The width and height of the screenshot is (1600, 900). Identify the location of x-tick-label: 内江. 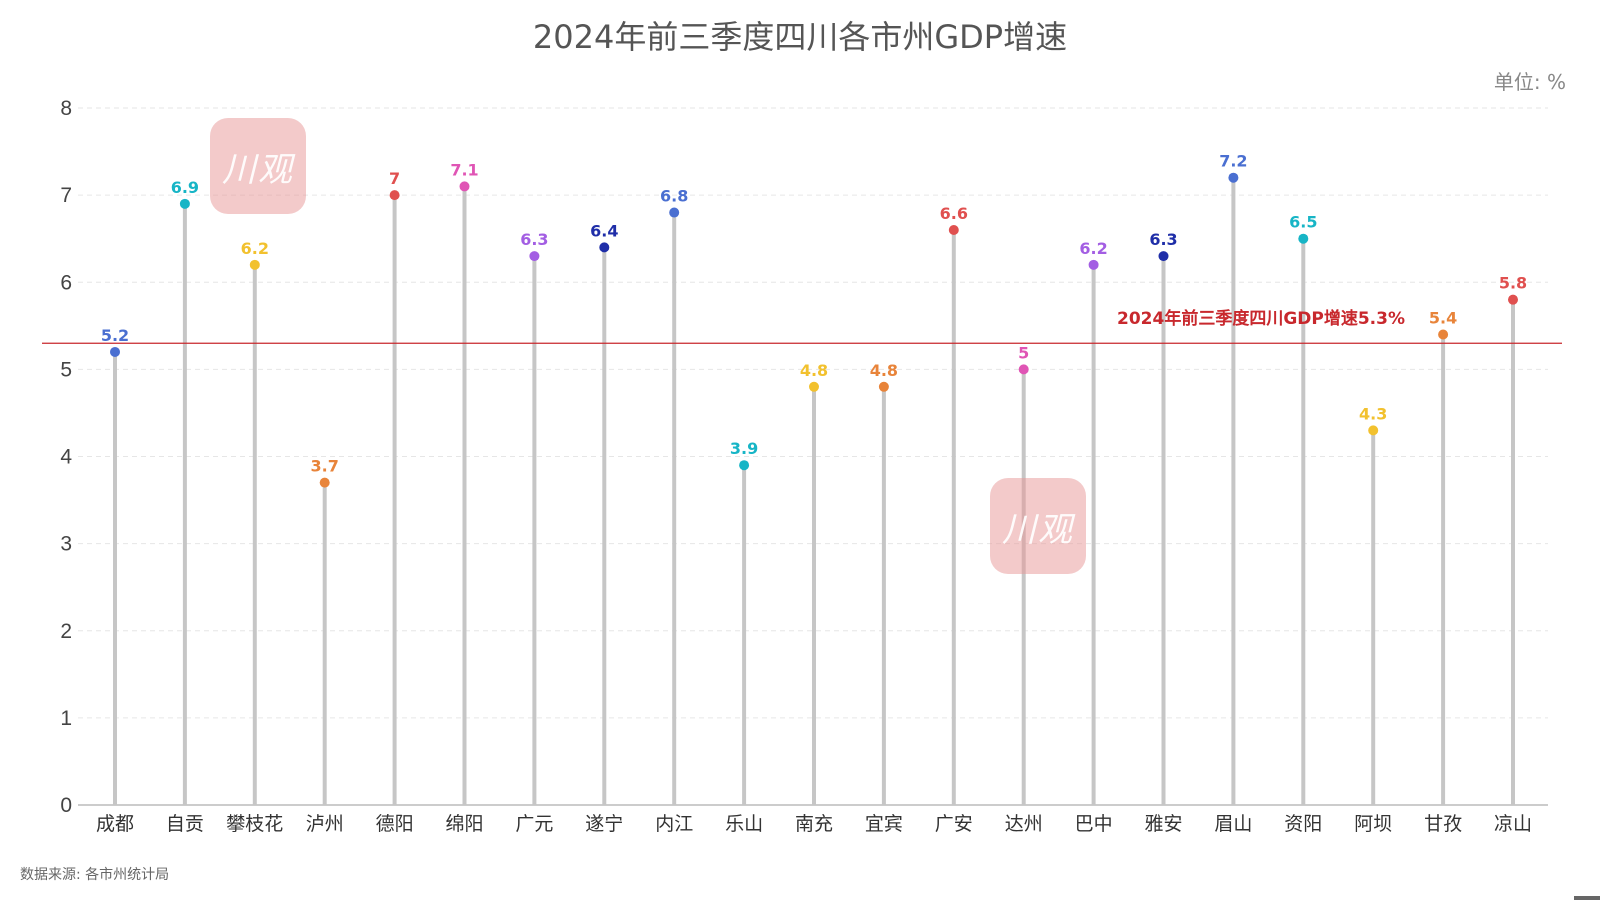
(674, 824).